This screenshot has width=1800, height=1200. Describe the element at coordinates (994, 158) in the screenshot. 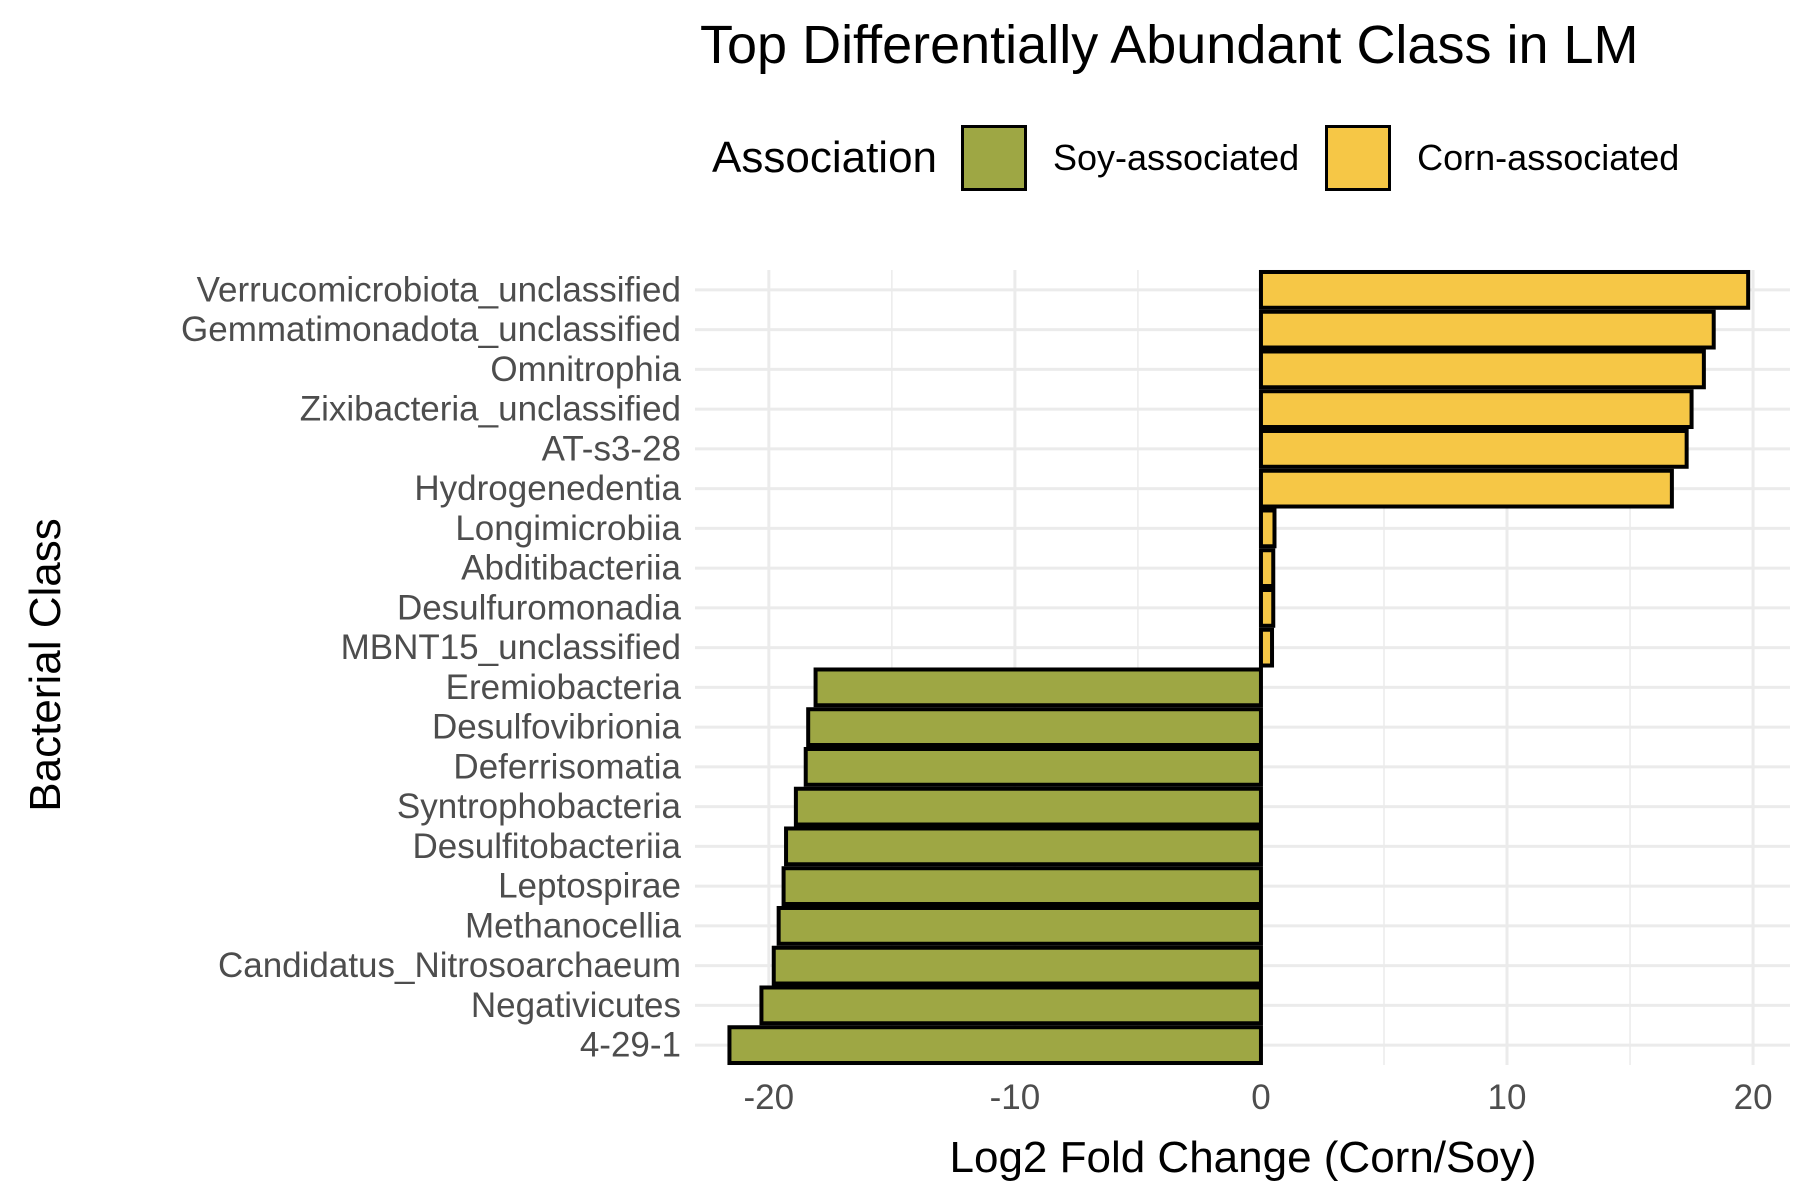

I see `legend-swatch-soy` at that location.